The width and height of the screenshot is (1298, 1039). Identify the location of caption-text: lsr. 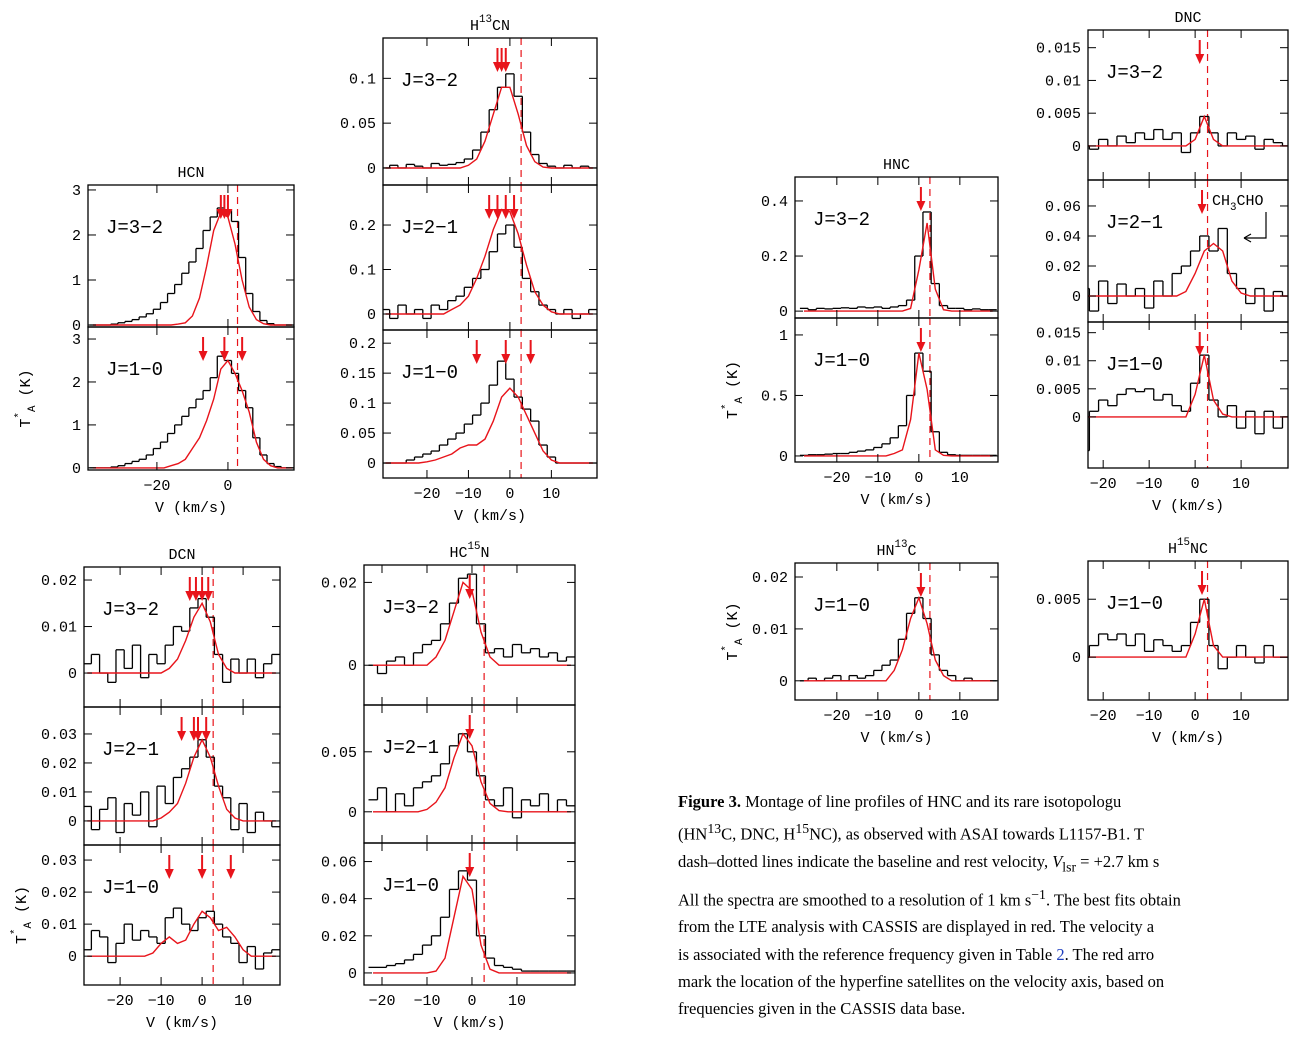
(1069, 867).